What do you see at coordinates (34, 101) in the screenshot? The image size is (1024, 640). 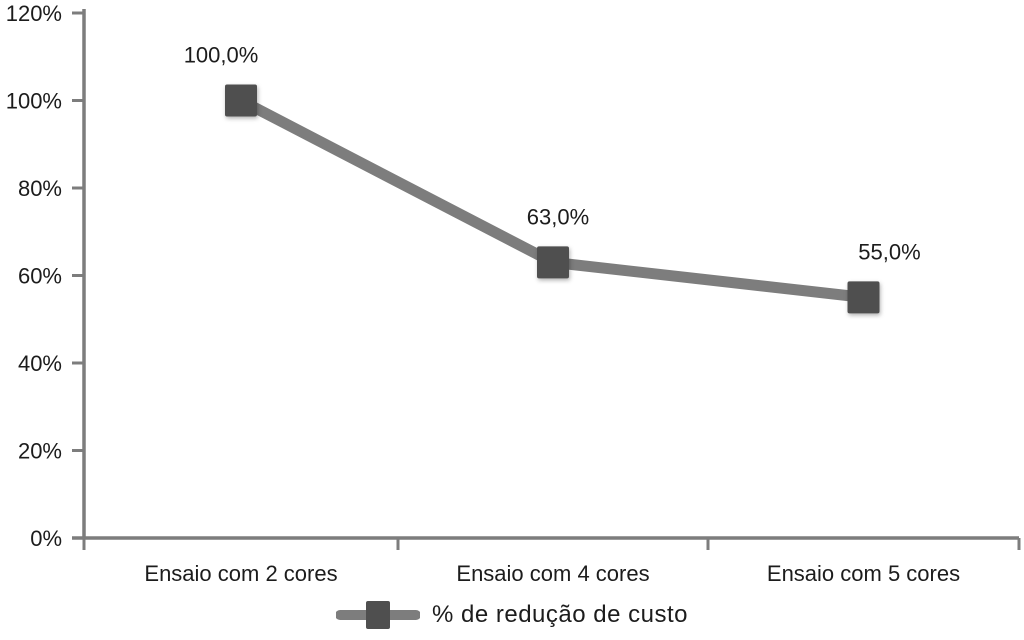 I see `y-axis-tick-label: 100%` at bounding box center [34, 101].